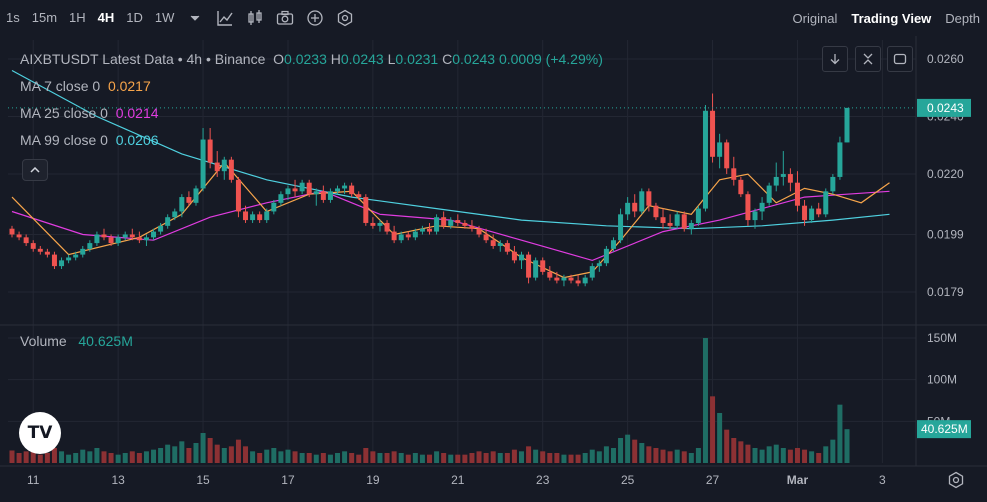 The width and height of the screenshot is (987, 502). What do you see at coordinates (164, 17) in the screenshot?
I see `timeframe-1w: 1W` at bounding box center [164, 17].